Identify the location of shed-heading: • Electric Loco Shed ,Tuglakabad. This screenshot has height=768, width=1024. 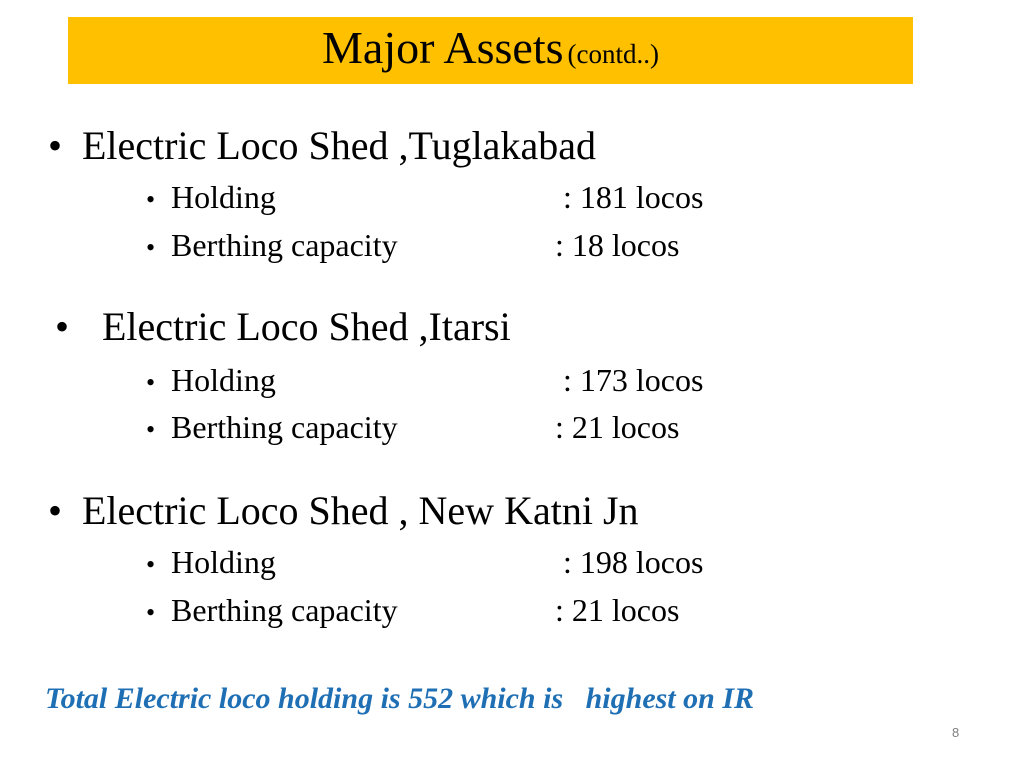
(322, 146).